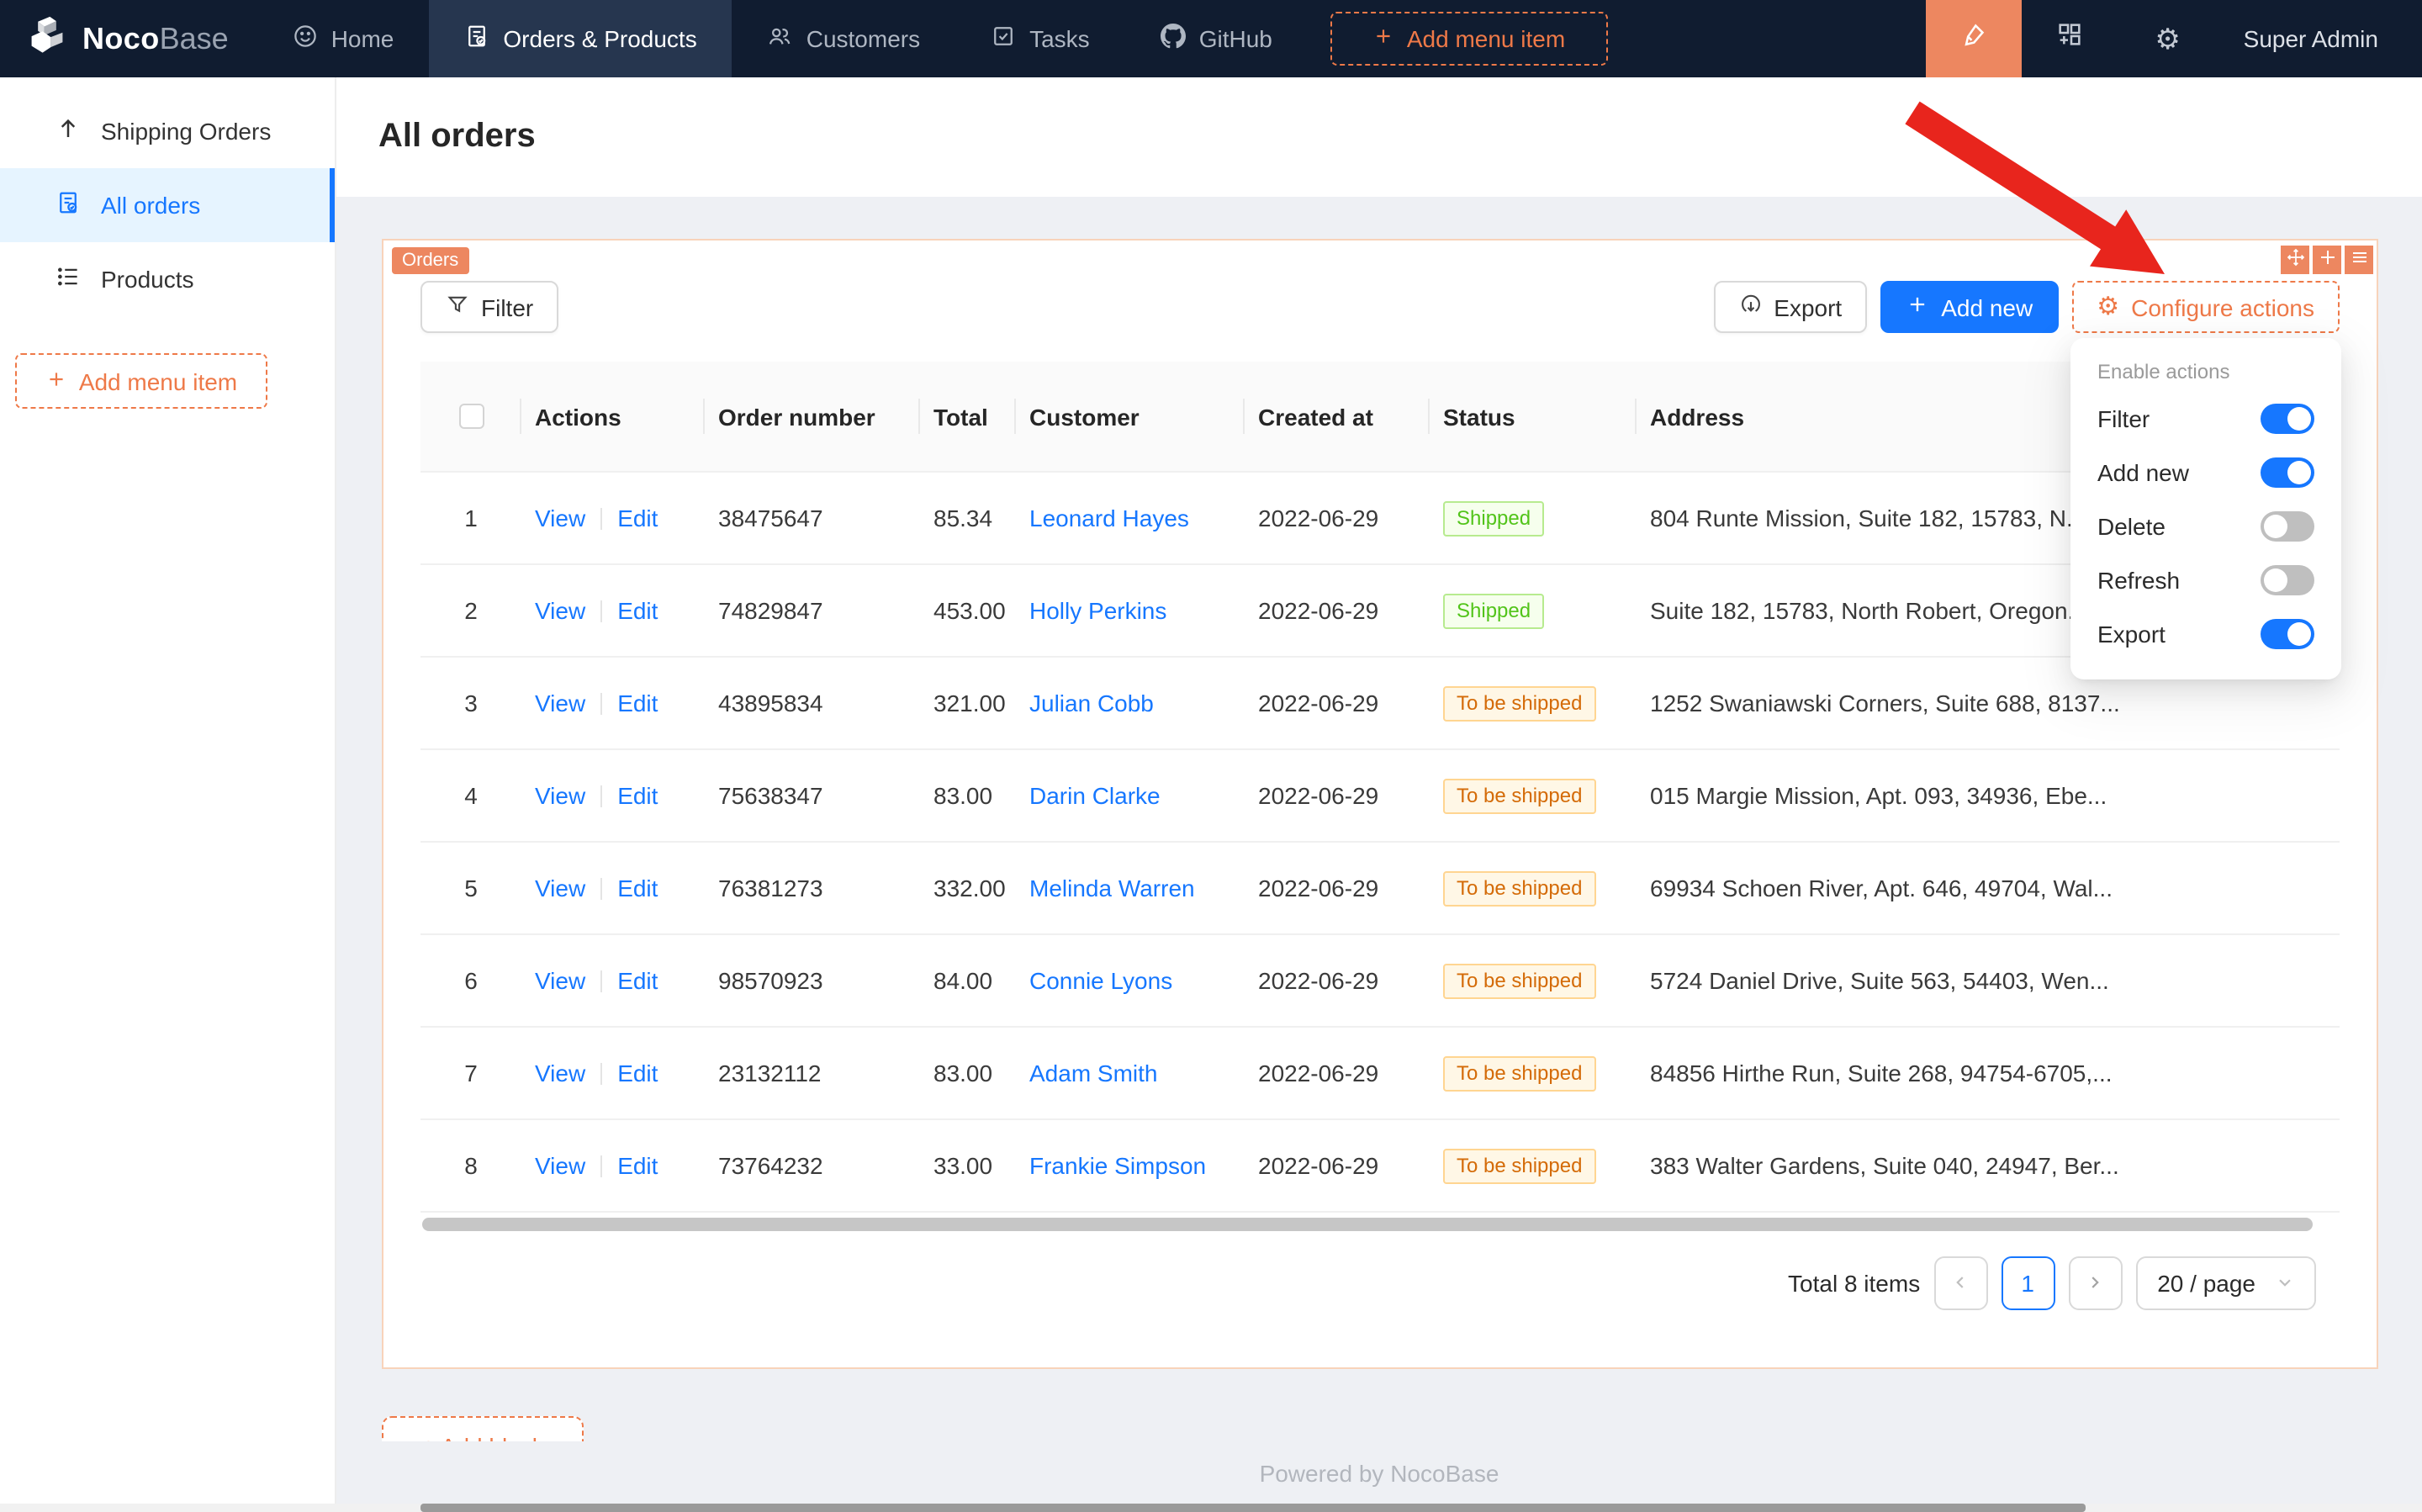  I want to click on footer: Powered by NocoBase, so click(1379, 1473).